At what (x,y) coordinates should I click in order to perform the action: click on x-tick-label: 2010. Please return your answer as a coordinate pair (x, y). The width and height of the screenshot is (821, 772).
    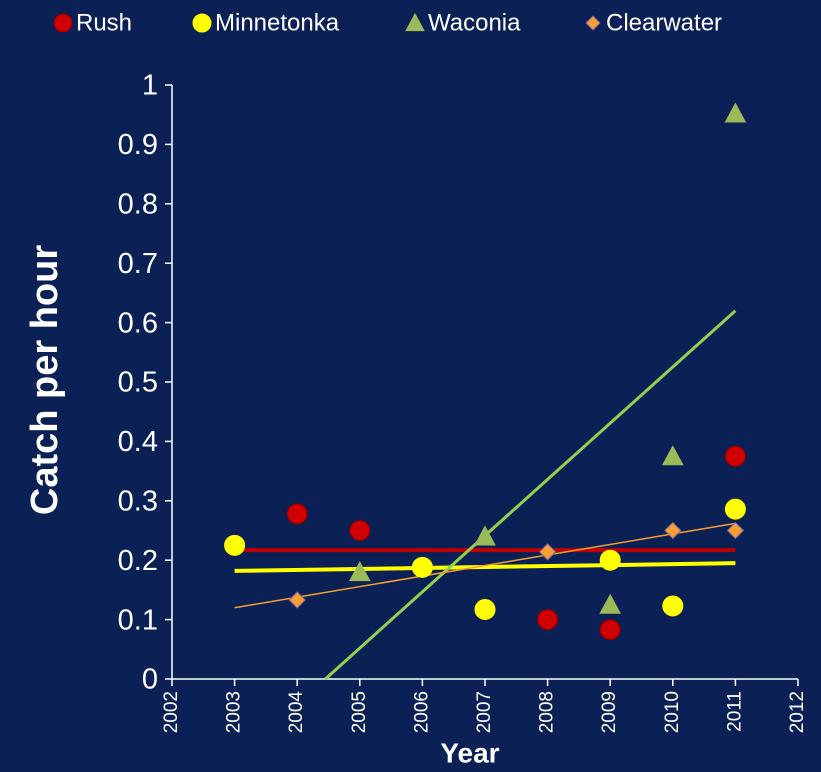
    Looking at the image, I should click on (672, 712).